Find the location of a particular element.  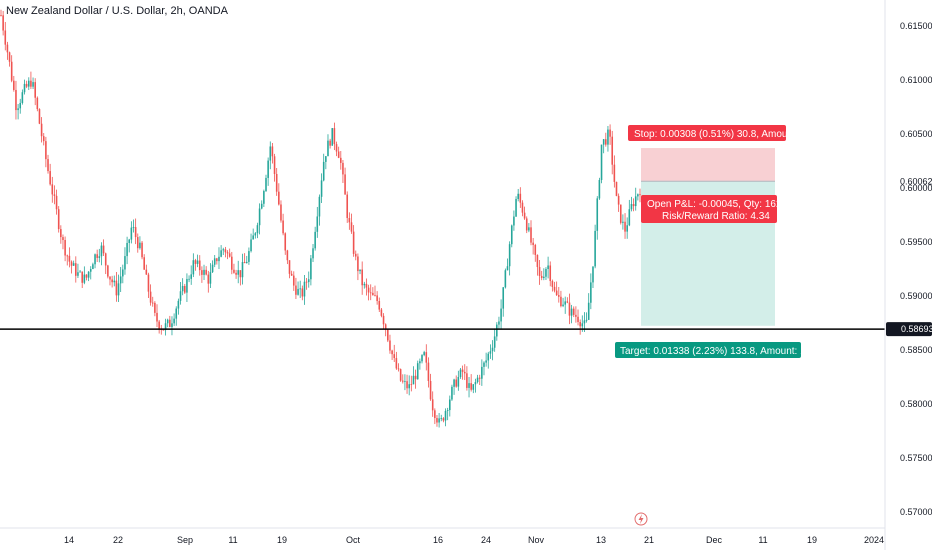

price-tick-label: 0.60500 is located at coordinates (916, 134).